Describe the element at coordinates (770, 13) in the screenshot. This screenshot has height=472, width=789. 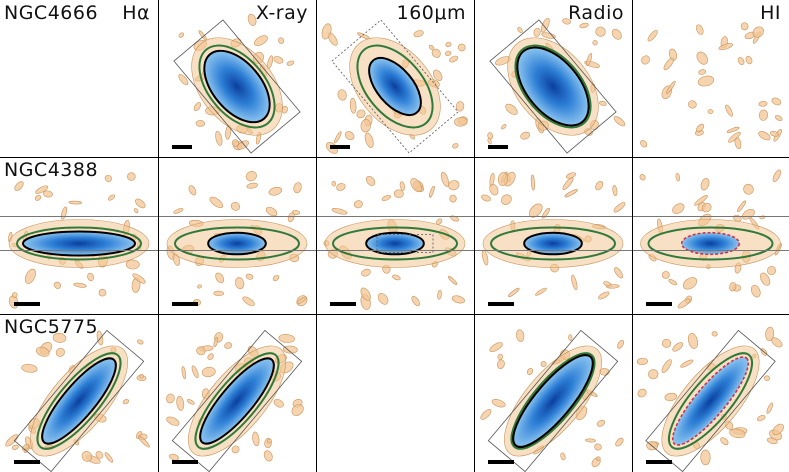
I see `band-label-hi: HI` at that location.